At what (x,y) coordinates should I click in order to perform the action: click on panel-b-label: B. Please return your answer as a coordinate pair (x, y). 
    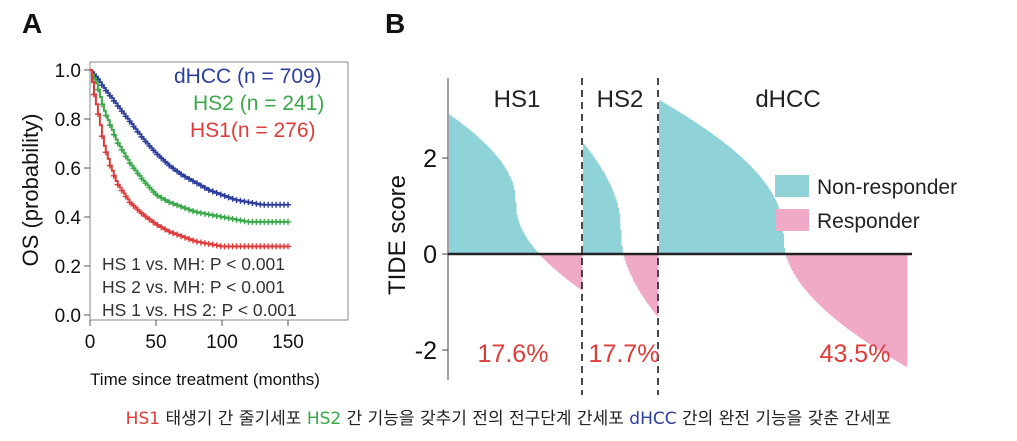
    Looking at the image, I should click on (395, 23).